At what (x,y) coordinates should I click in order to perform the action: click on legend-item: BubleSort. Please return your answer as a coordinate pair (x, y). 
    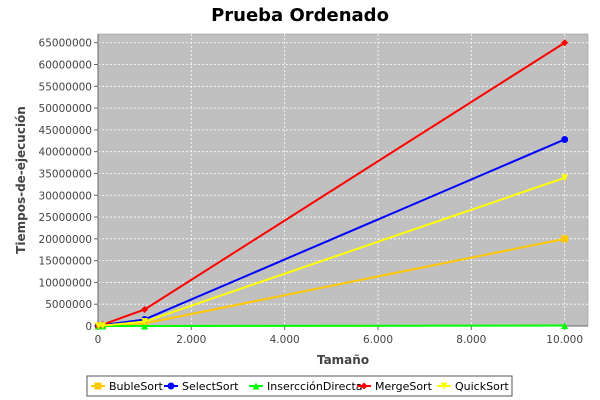
    Looking at the image, I should click on (127, 386).